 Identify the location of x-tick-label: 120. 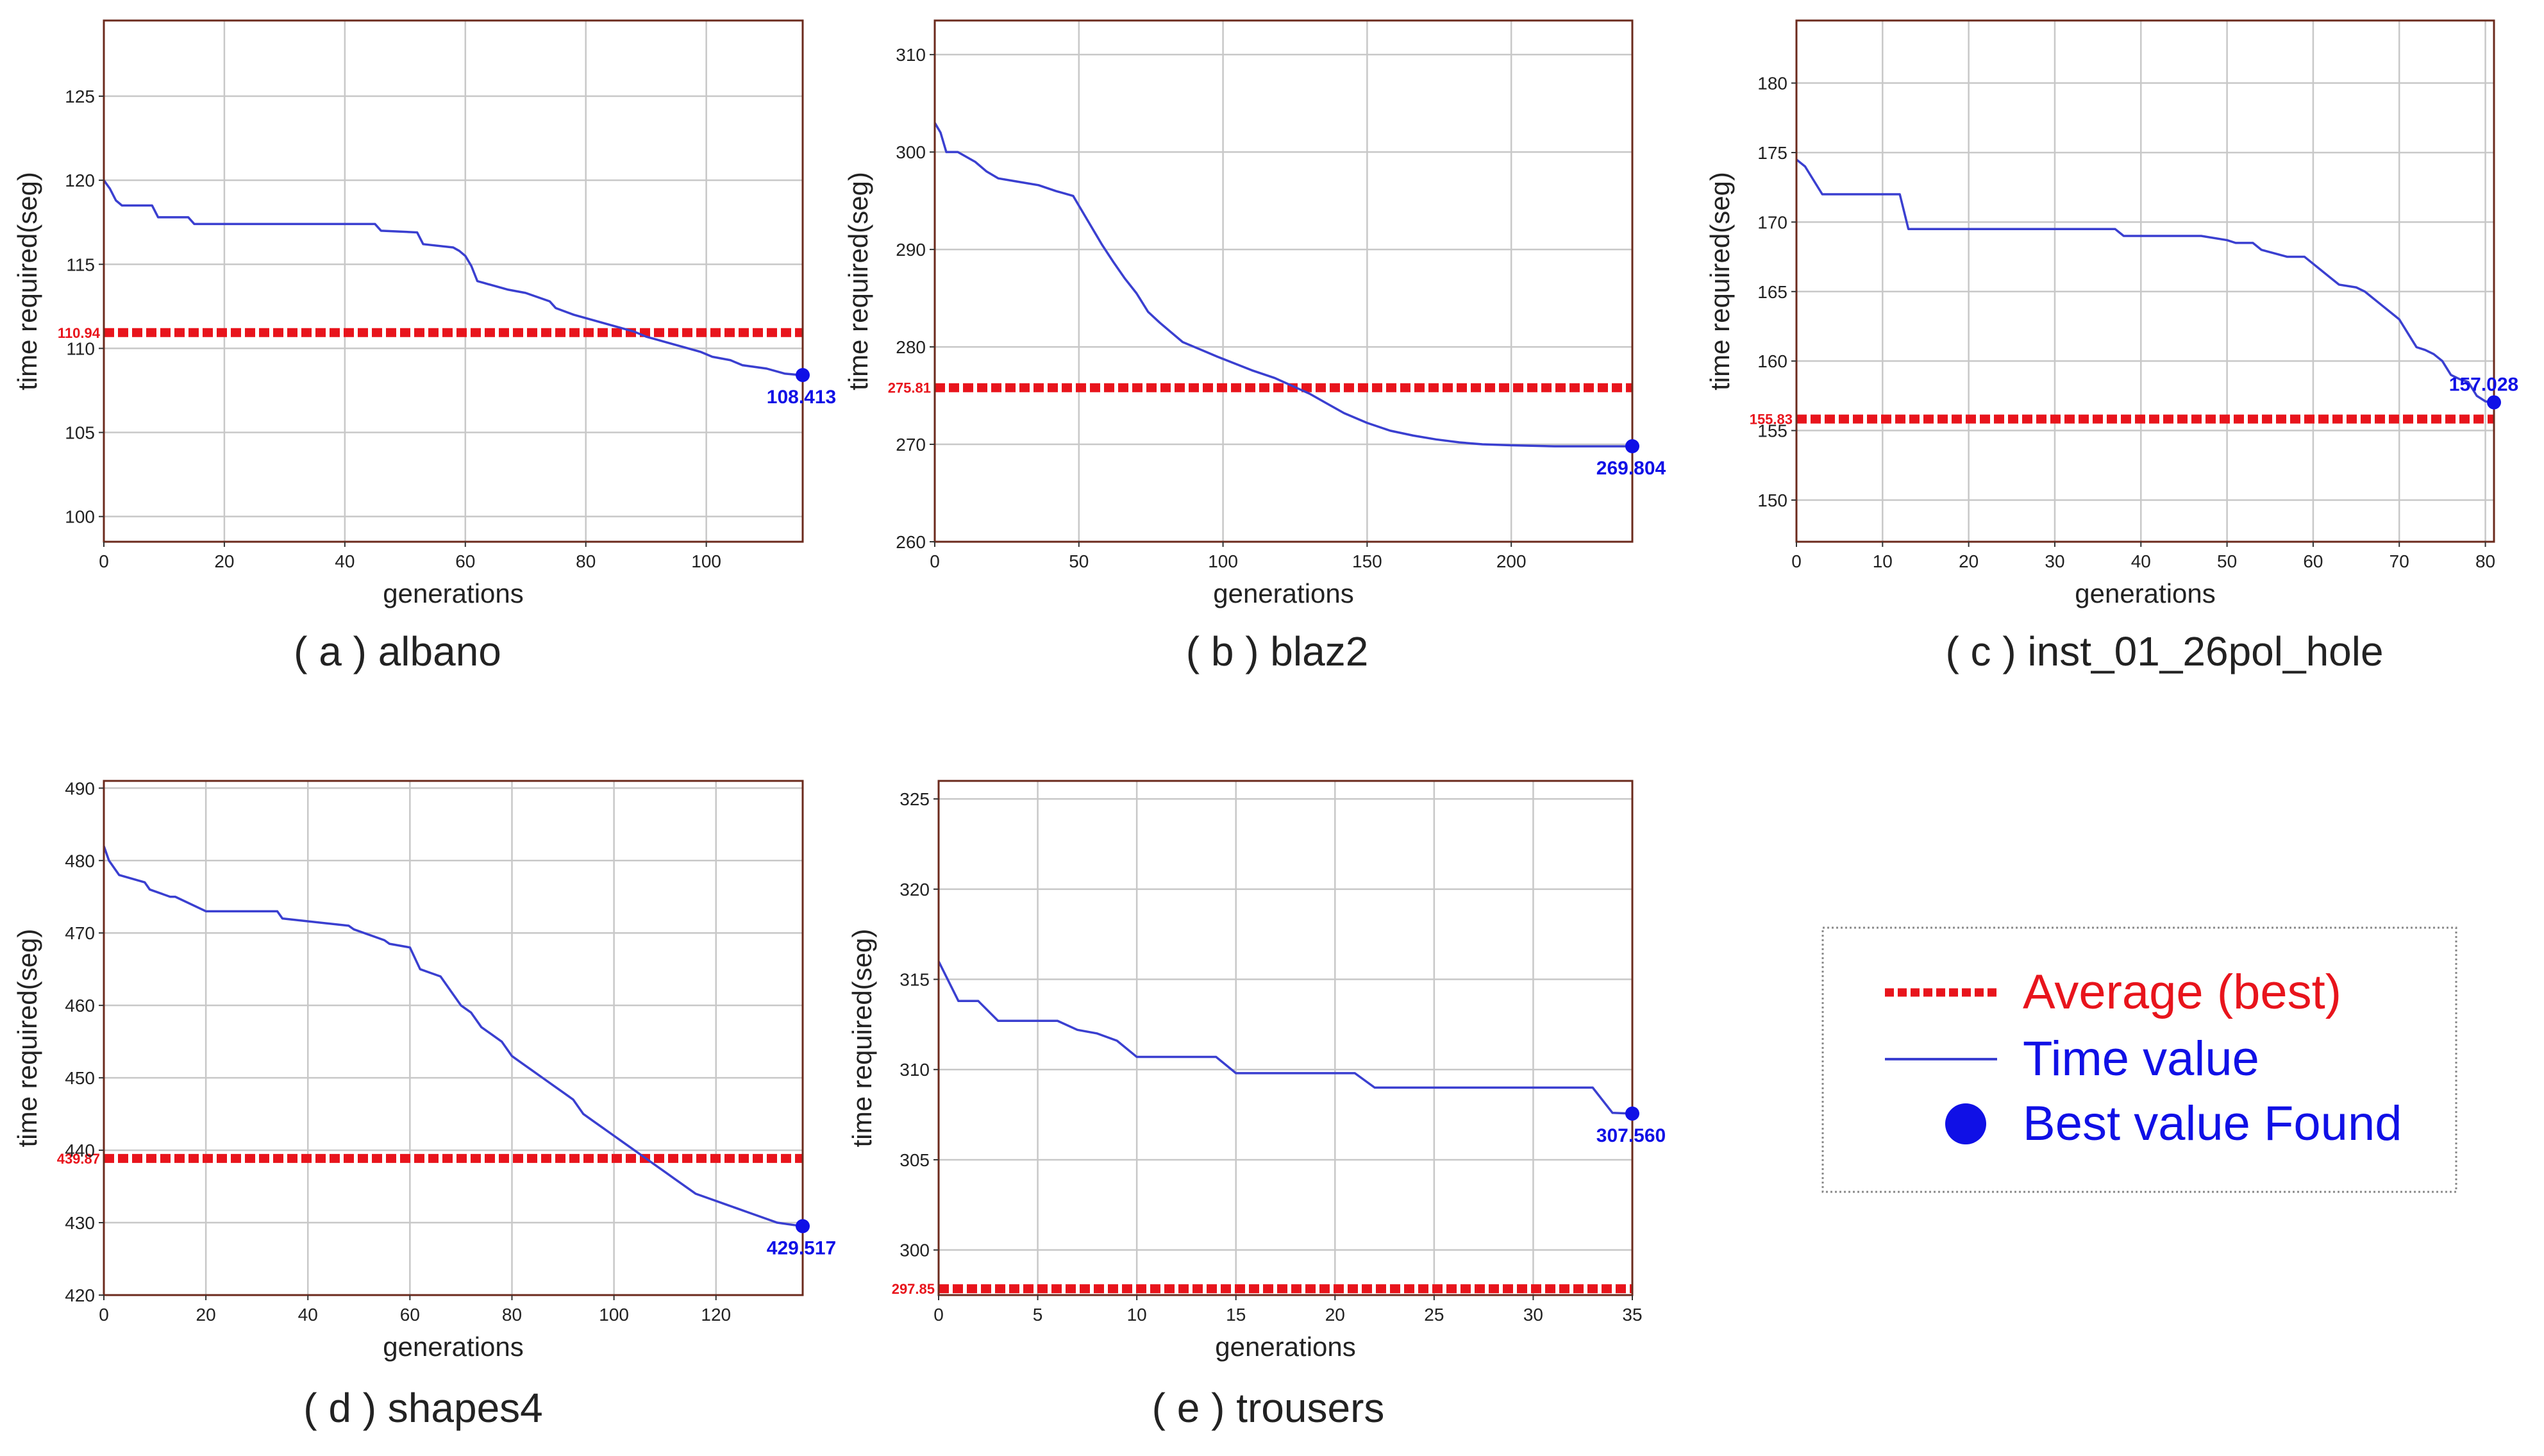
(716, 1315).